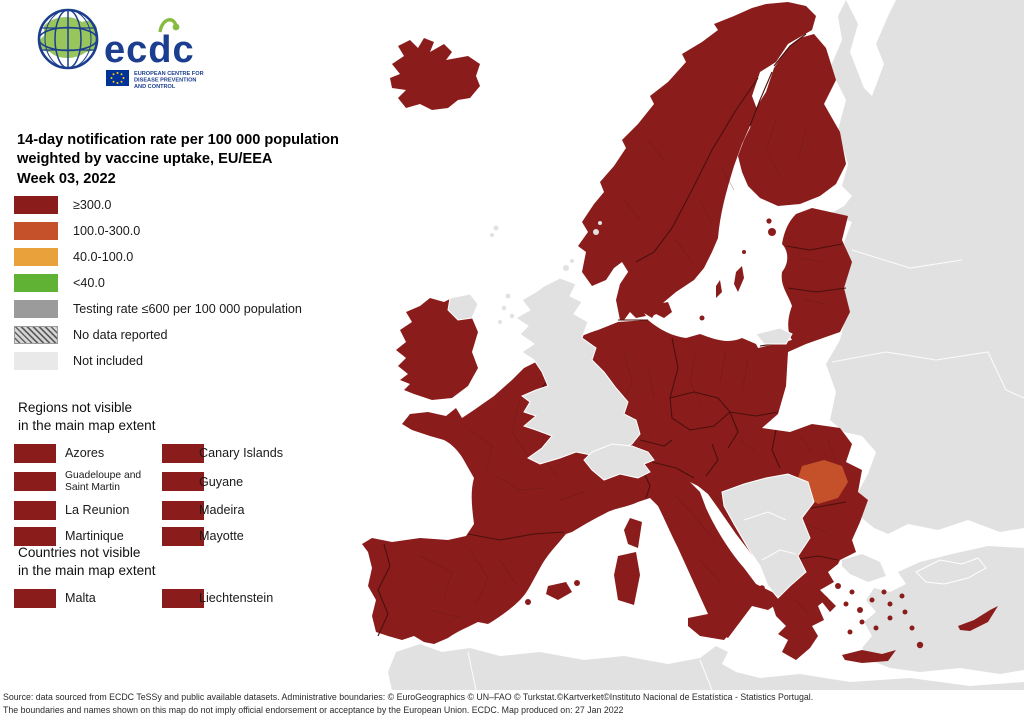 Image resolution: width=1024 pixels, height=723 pixels. Describe the element at coordinates (236, 598) in the screenshot. I see `country-label-liechtenstein: Liechtenstein` at that location.